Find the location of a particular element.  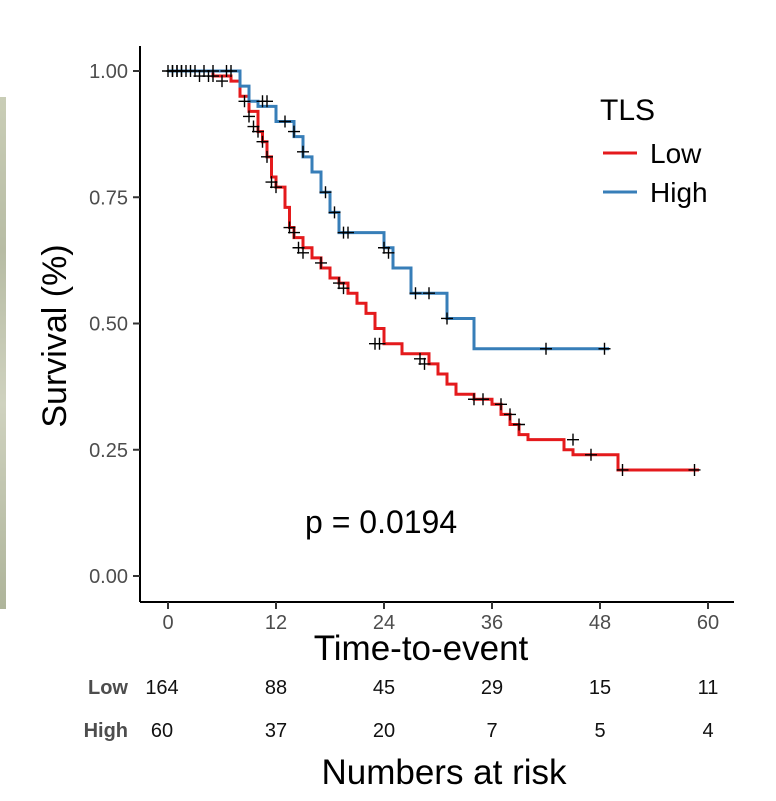

risk-value-low: 15 is located at coordinates (600, 688).